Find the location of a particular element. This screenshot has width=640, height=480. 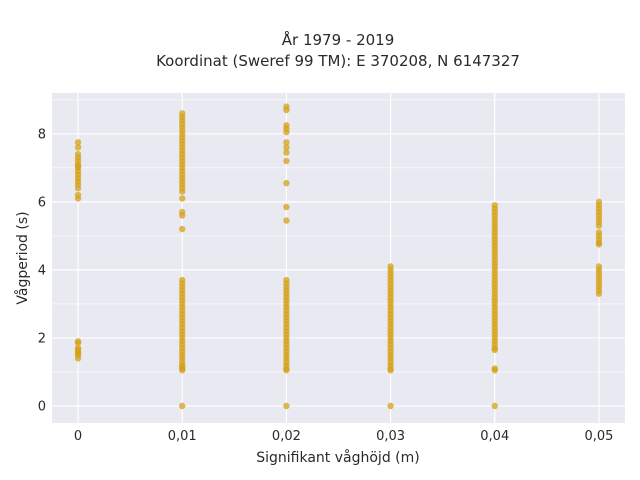

y-tick-label: 0 is located at coordinates (42, 406).